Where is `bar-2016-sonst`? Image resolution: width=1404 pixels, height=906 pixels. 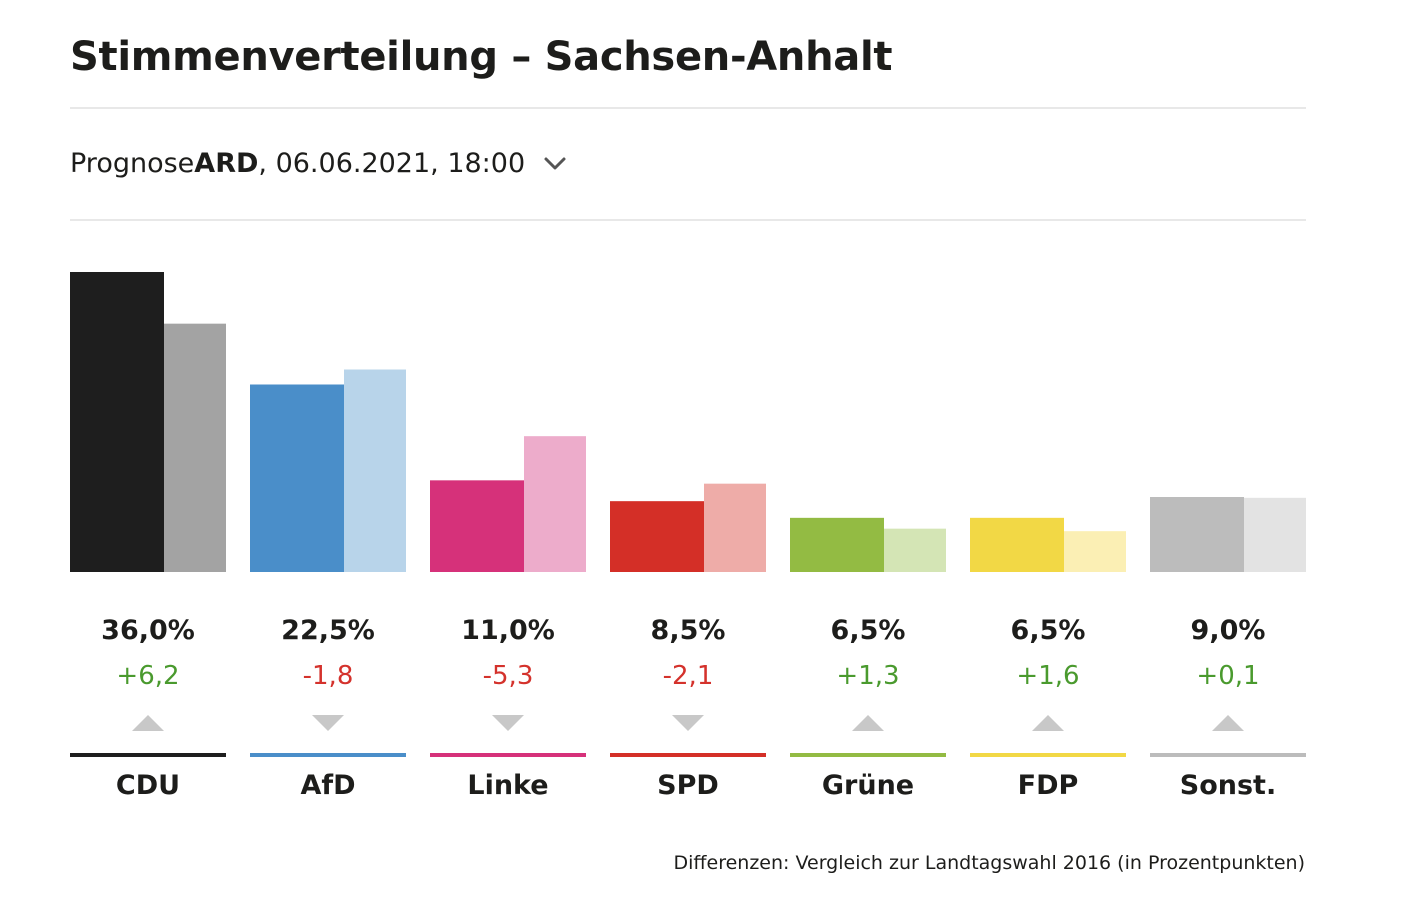 bar-2016-sonst is located at coordinates (1275, 534).